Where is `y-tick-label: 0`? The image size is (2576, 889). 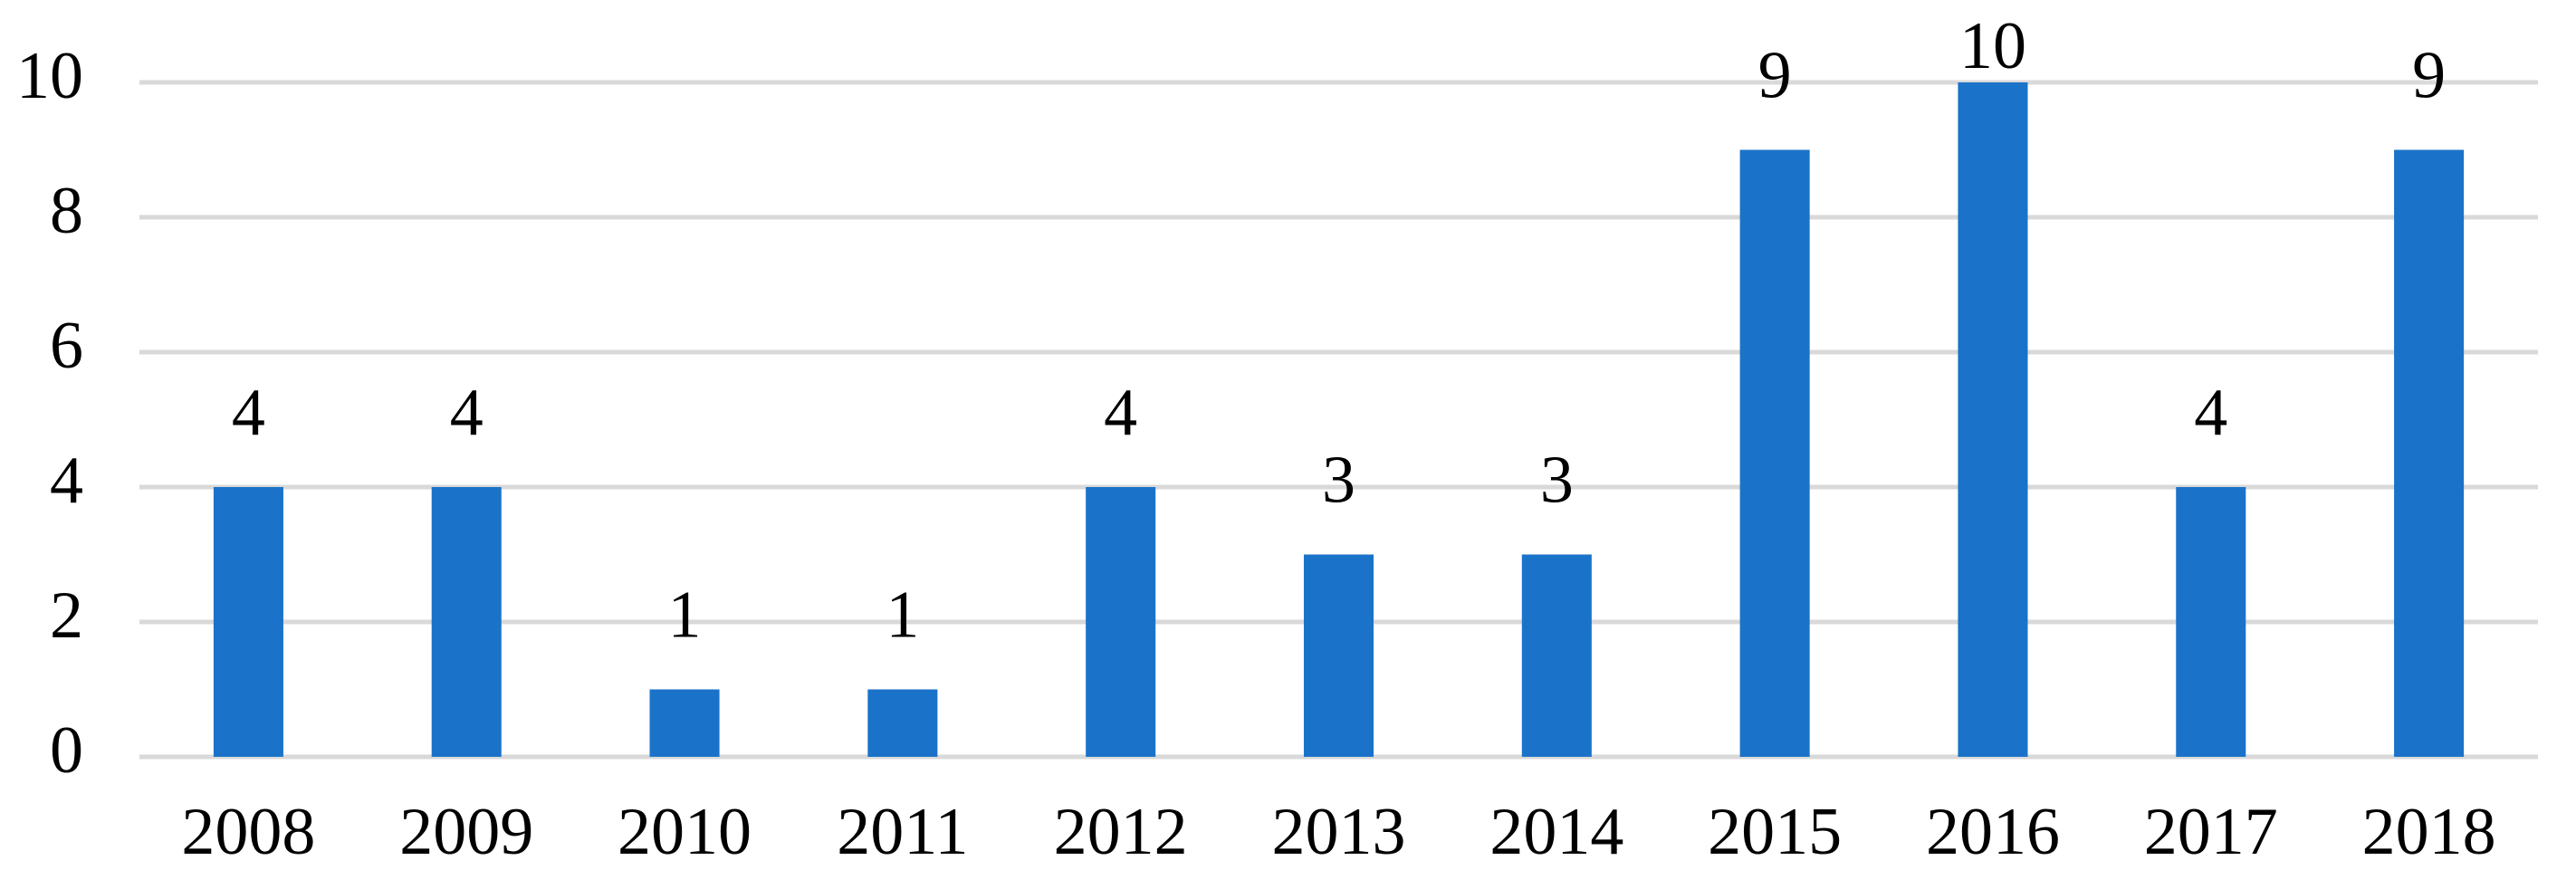
y-tick-label: 0 is located at coordinates (66, 750).